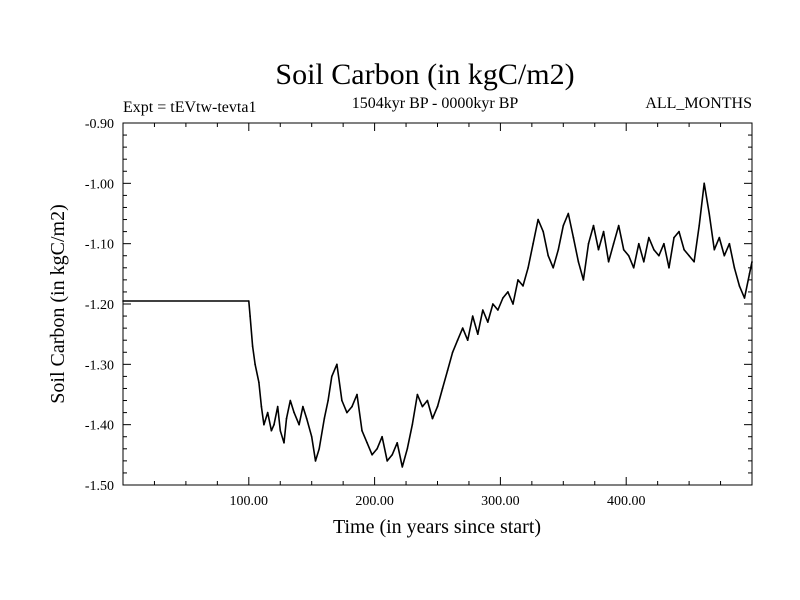 The height and width of the screenshot is (600, 800). What do you see at coordinates (424, 74) in the screenshot?
I see `chart-title: Soil Carbon (in kgC/m2)` at bounding box center [424, 74].